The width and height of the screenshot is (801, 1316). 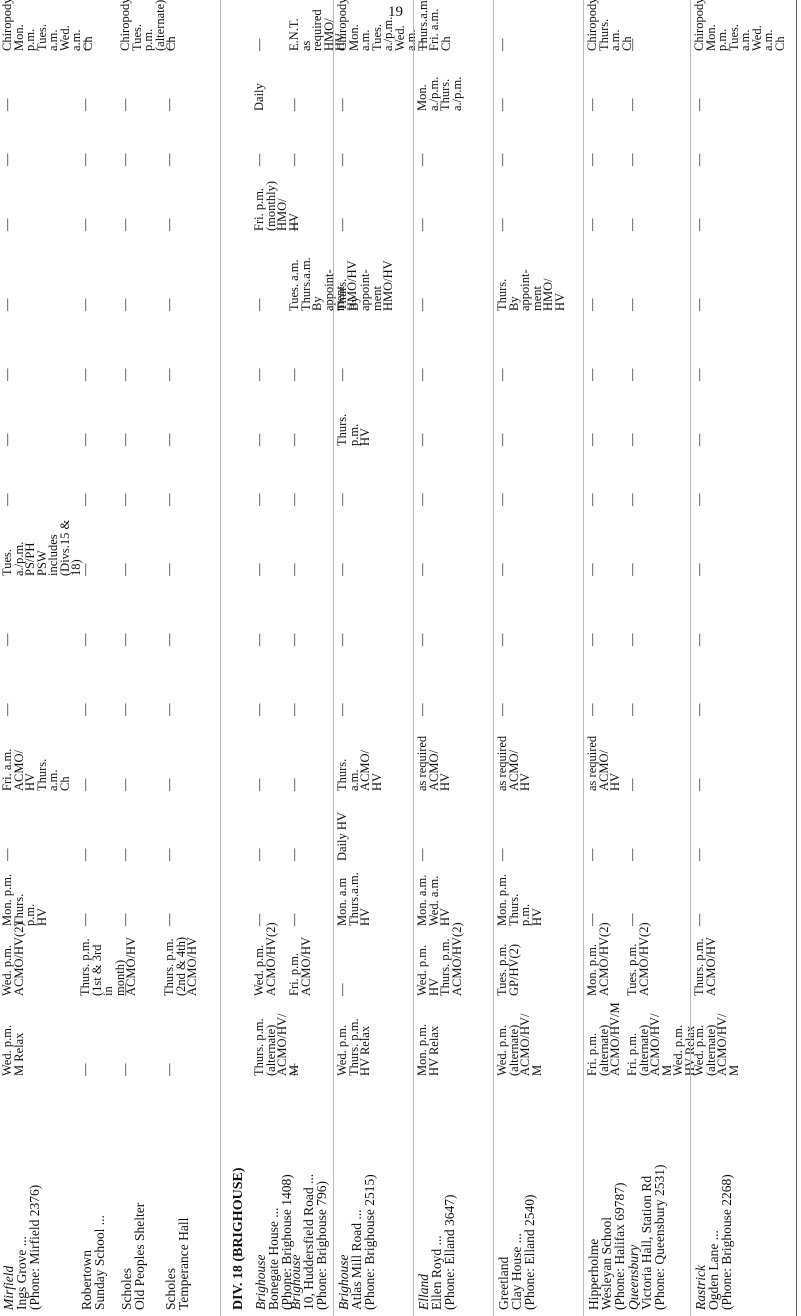 What do you see at coordinates (433, 763) in the screenshot?
I see `schedule-cell: as required ACMO/ HV` at bounding box center [433, 763].